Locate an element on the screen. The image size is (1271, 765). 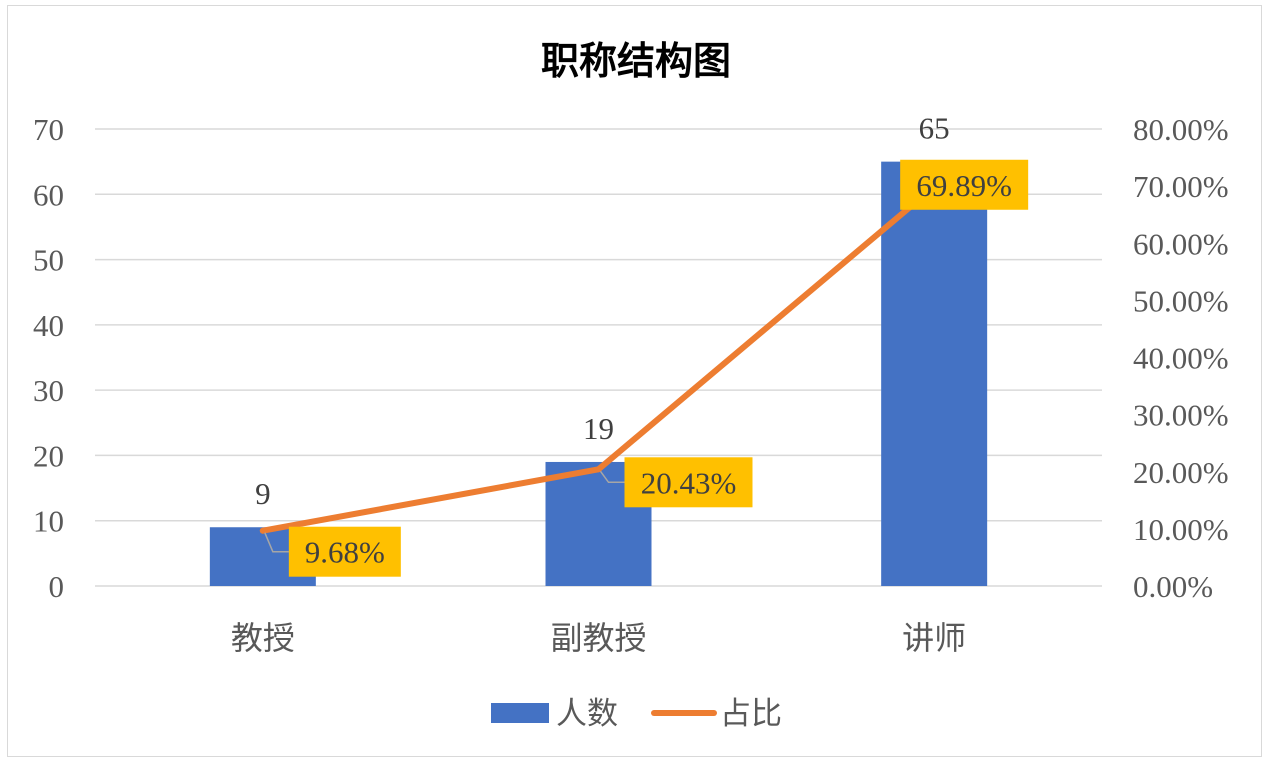
left-axis-tick-label: 10 is located at coordinates (48, 521).